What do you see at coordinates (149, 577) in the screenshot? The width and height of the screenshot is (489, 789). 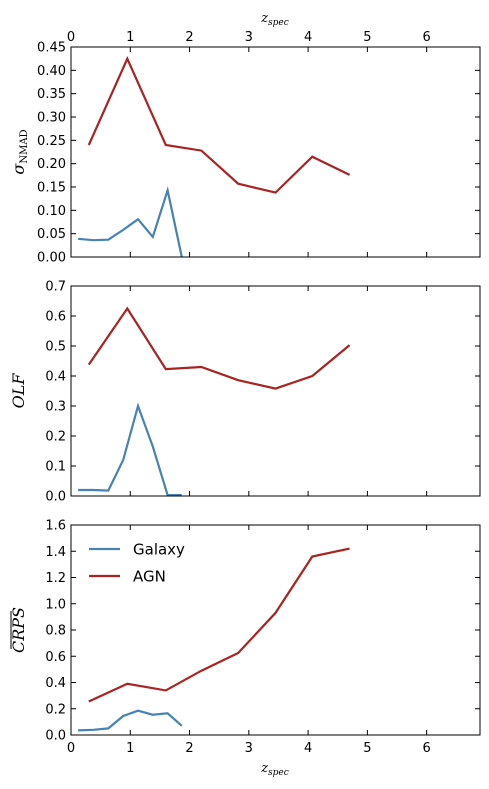 I see `legend-label-agn: AGN` at bounding box center [149, 577].